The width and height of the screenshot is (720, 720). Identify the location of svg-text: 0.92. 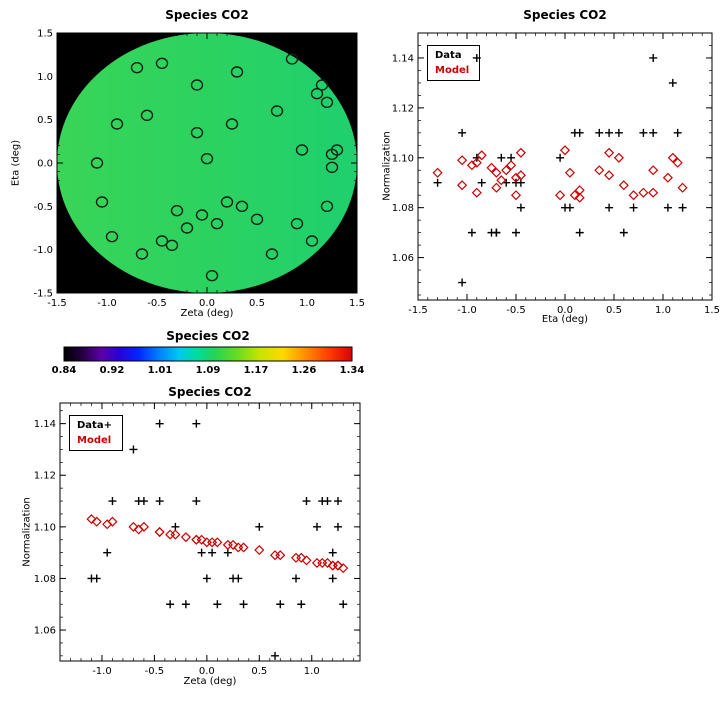
(112, 370).